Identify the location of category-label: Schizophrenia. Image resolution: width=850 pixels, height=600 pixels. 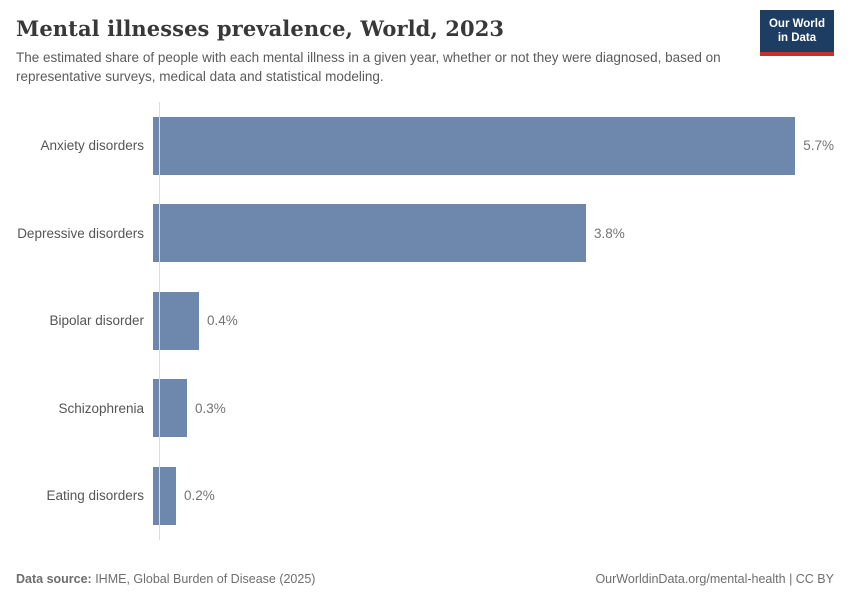
(101, 408).